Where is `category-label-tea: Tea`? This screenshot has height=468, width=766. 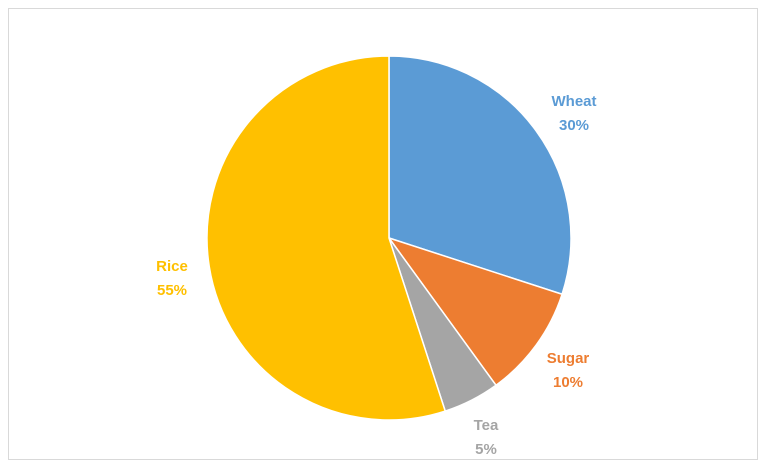
category-label-tea: Tea is located at coordinates (486, 425).